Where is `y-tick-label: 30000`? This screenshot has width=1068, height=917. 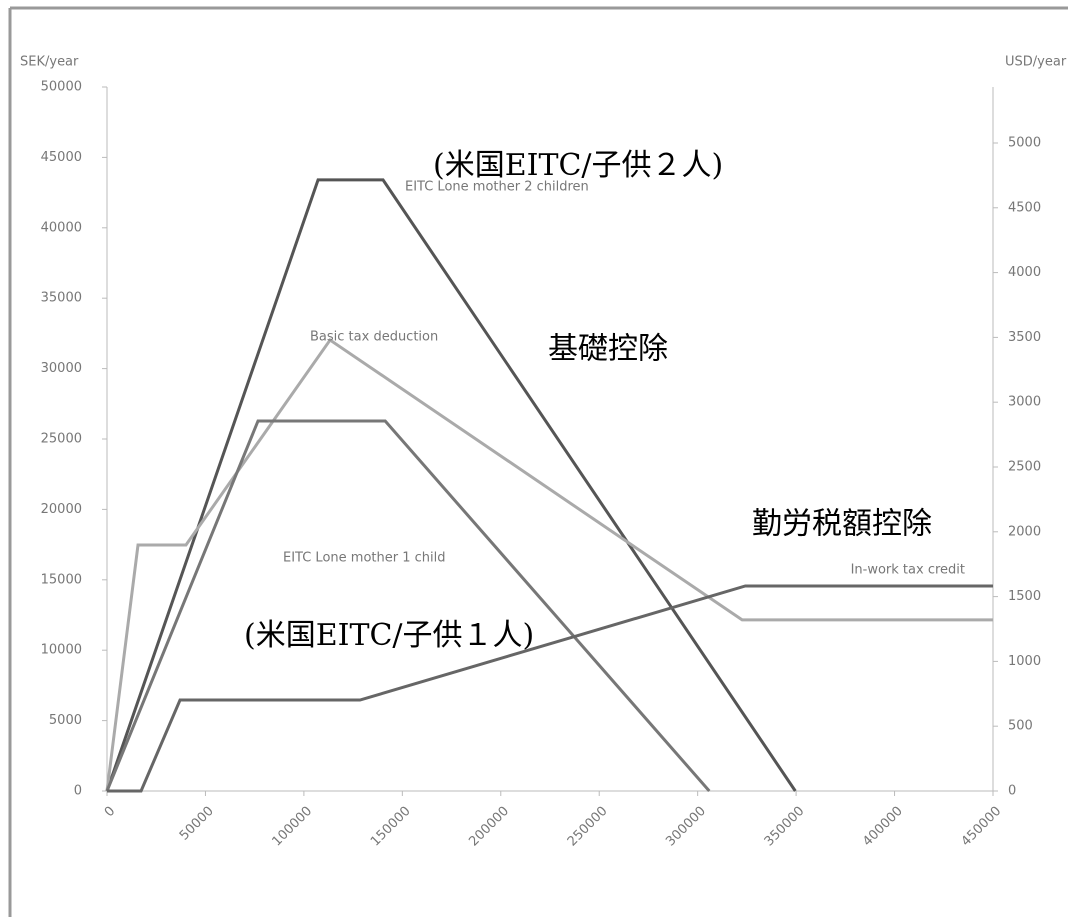 y-tick-label: 30000 is located at coordinates (61, 368).